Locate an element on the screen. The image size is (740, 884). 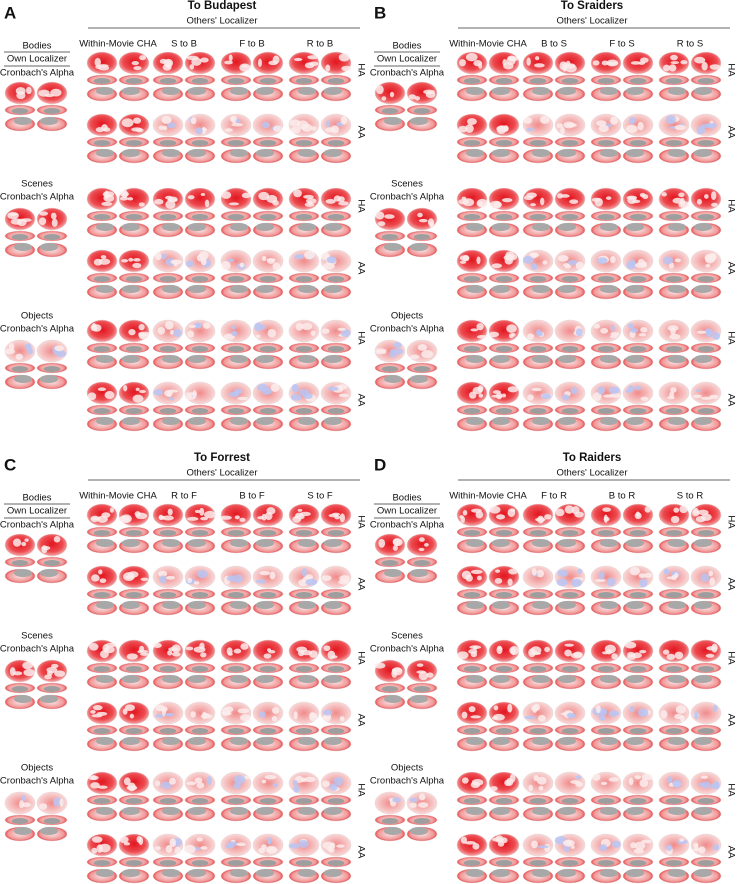
method-label: AA is located at coordinates (730, 132).